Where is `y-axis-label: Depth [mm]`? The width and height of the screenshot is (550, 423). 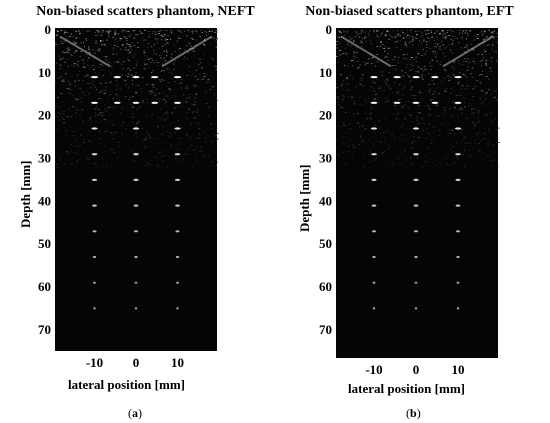
y-axis-label: Depth [mm] is located at coordinates (304, 198).